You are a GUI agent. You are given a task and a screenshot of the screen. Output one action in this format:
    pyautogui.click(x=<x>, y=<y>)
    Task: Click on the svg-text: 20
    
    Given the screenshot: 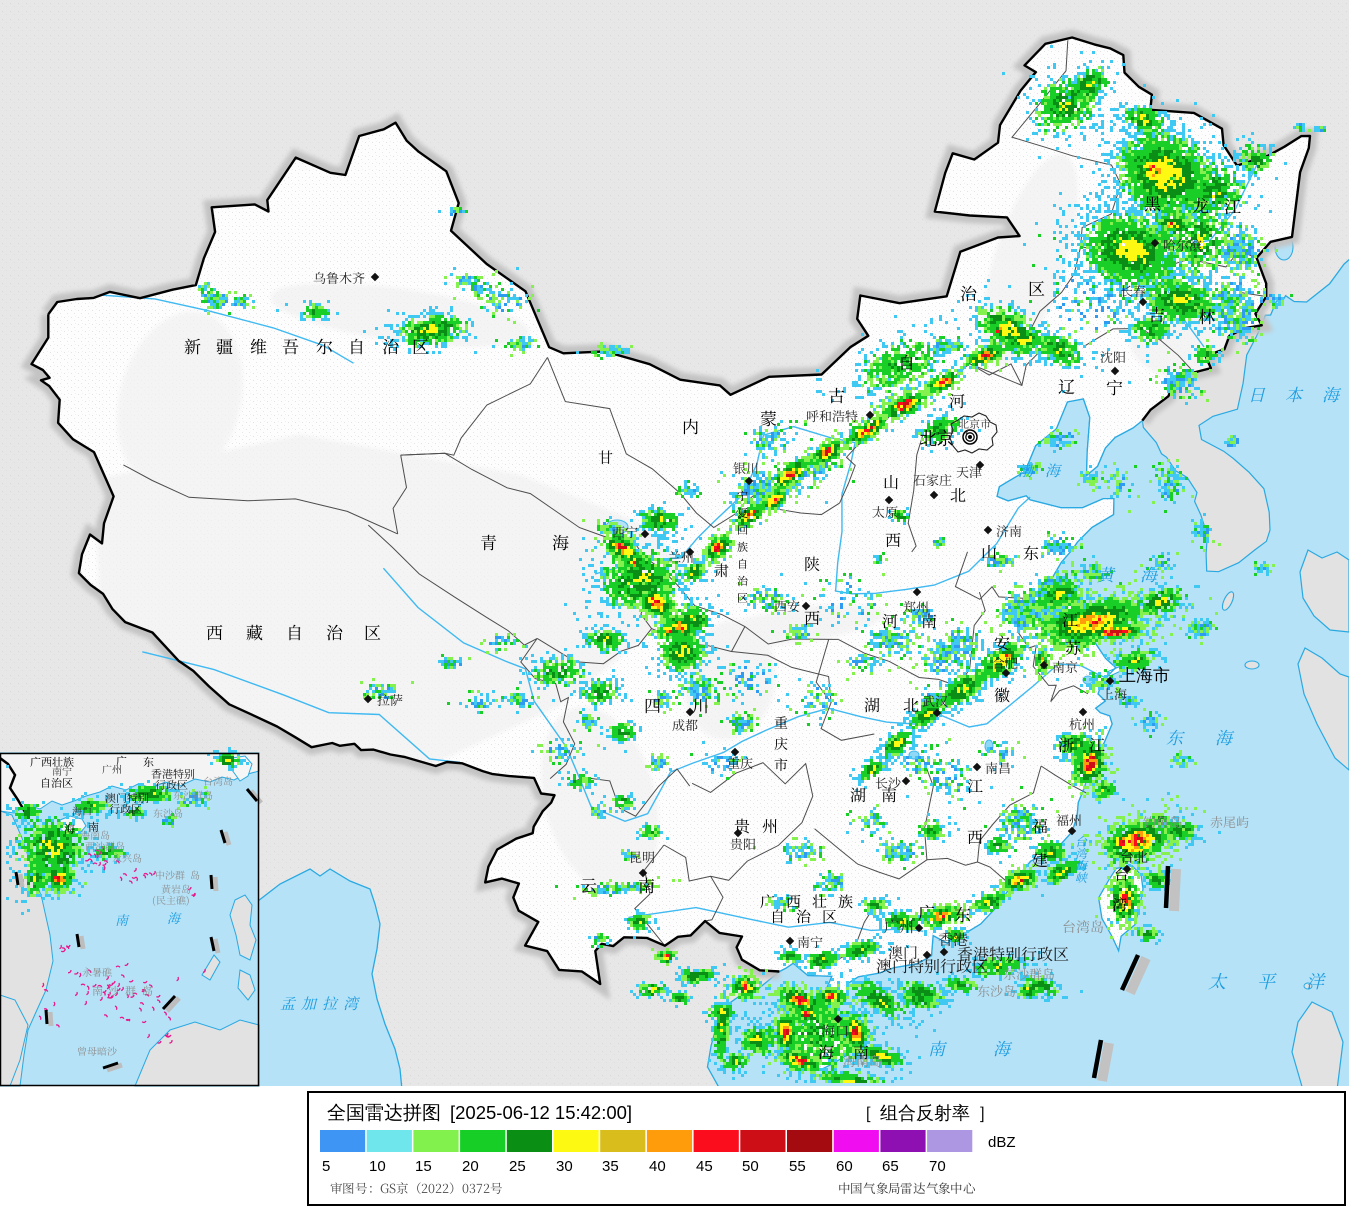 What is the action you would take?
    pyautogui.click(x=470, y=1166)
    